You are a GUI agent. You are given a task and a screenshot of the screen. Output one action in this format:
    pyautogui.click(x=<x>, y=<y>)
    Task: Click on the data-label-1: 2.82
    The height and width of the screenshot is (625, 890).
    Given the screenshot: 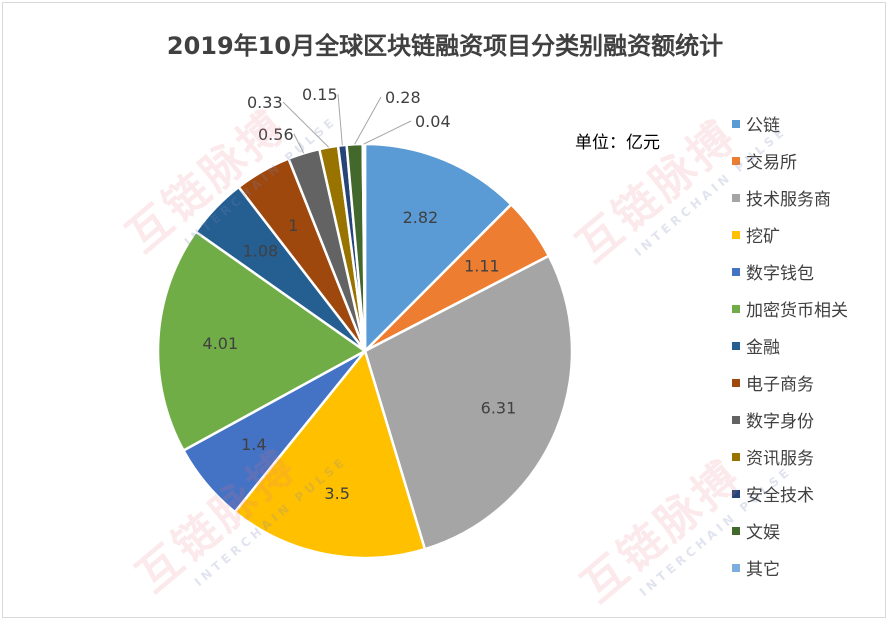 What is the action you would take?
    pyautogui.click(x=421, y=217)
    